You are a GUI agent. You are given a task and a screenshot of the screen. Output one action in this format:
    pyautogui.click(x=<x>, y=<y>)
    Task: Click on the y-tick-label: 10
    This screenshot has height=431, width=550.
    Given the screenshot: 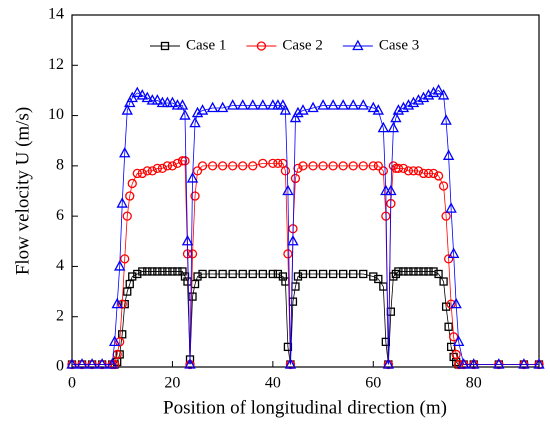 What is the action you would take?
    pyautogui.click(x=56, y=114)
    